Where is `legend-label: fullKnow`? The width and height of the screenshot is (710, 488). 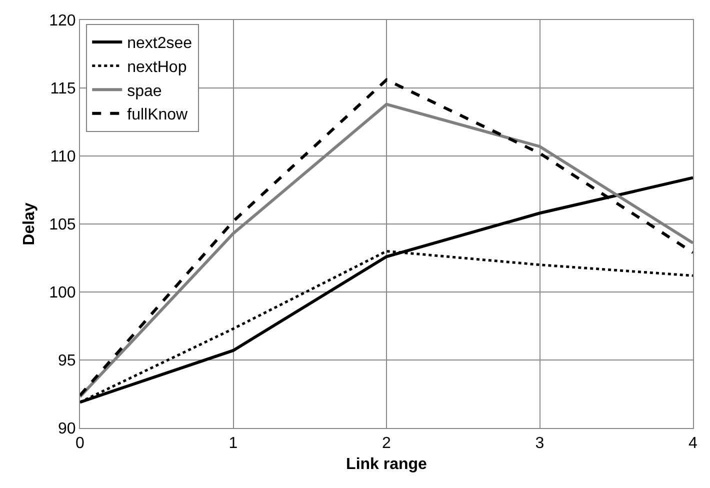 legend-label: fullKnow is located at coordinates (157, 115).